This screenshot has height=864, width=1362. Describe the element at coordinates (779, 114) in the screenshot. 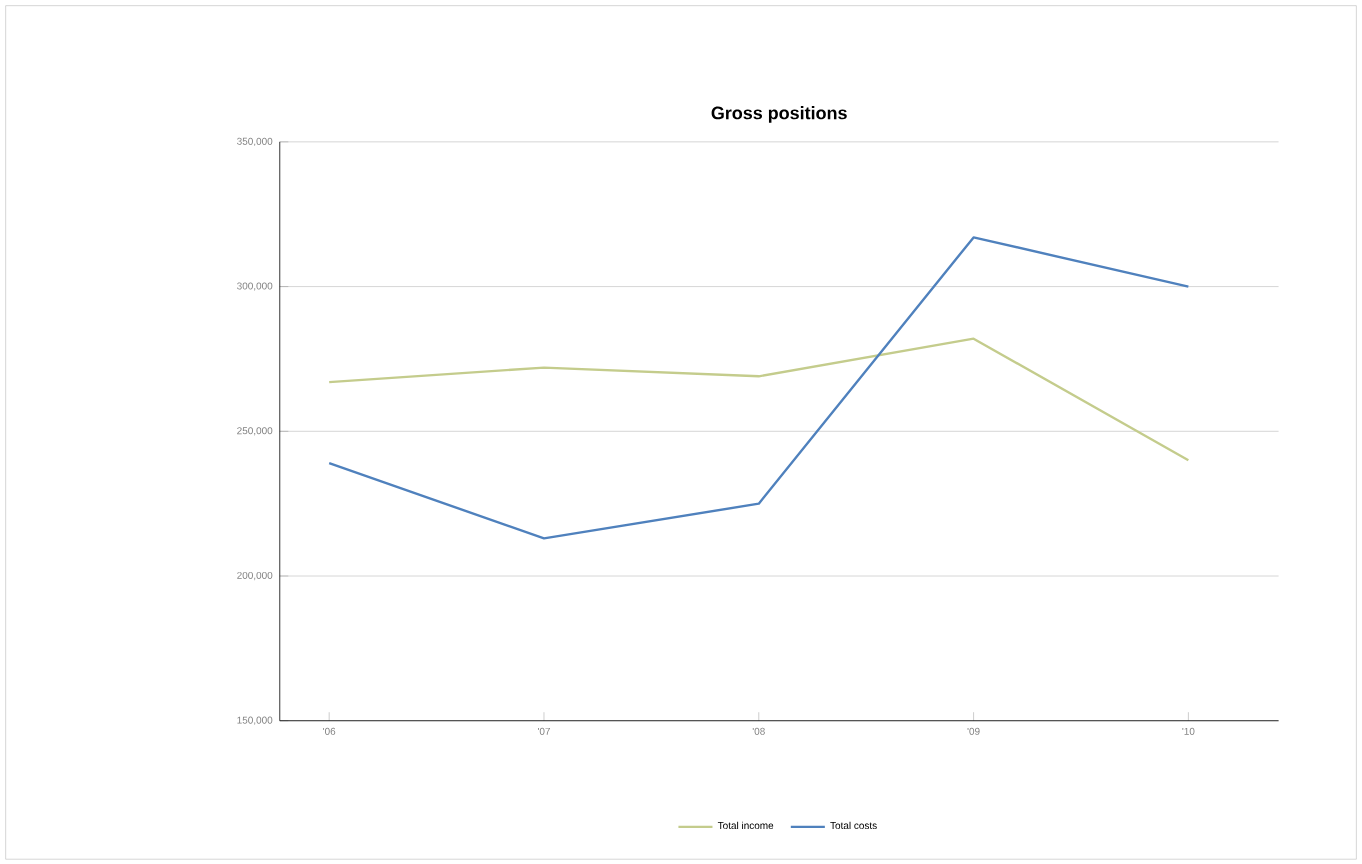

I see `chart-title: Gross positions` at that location.